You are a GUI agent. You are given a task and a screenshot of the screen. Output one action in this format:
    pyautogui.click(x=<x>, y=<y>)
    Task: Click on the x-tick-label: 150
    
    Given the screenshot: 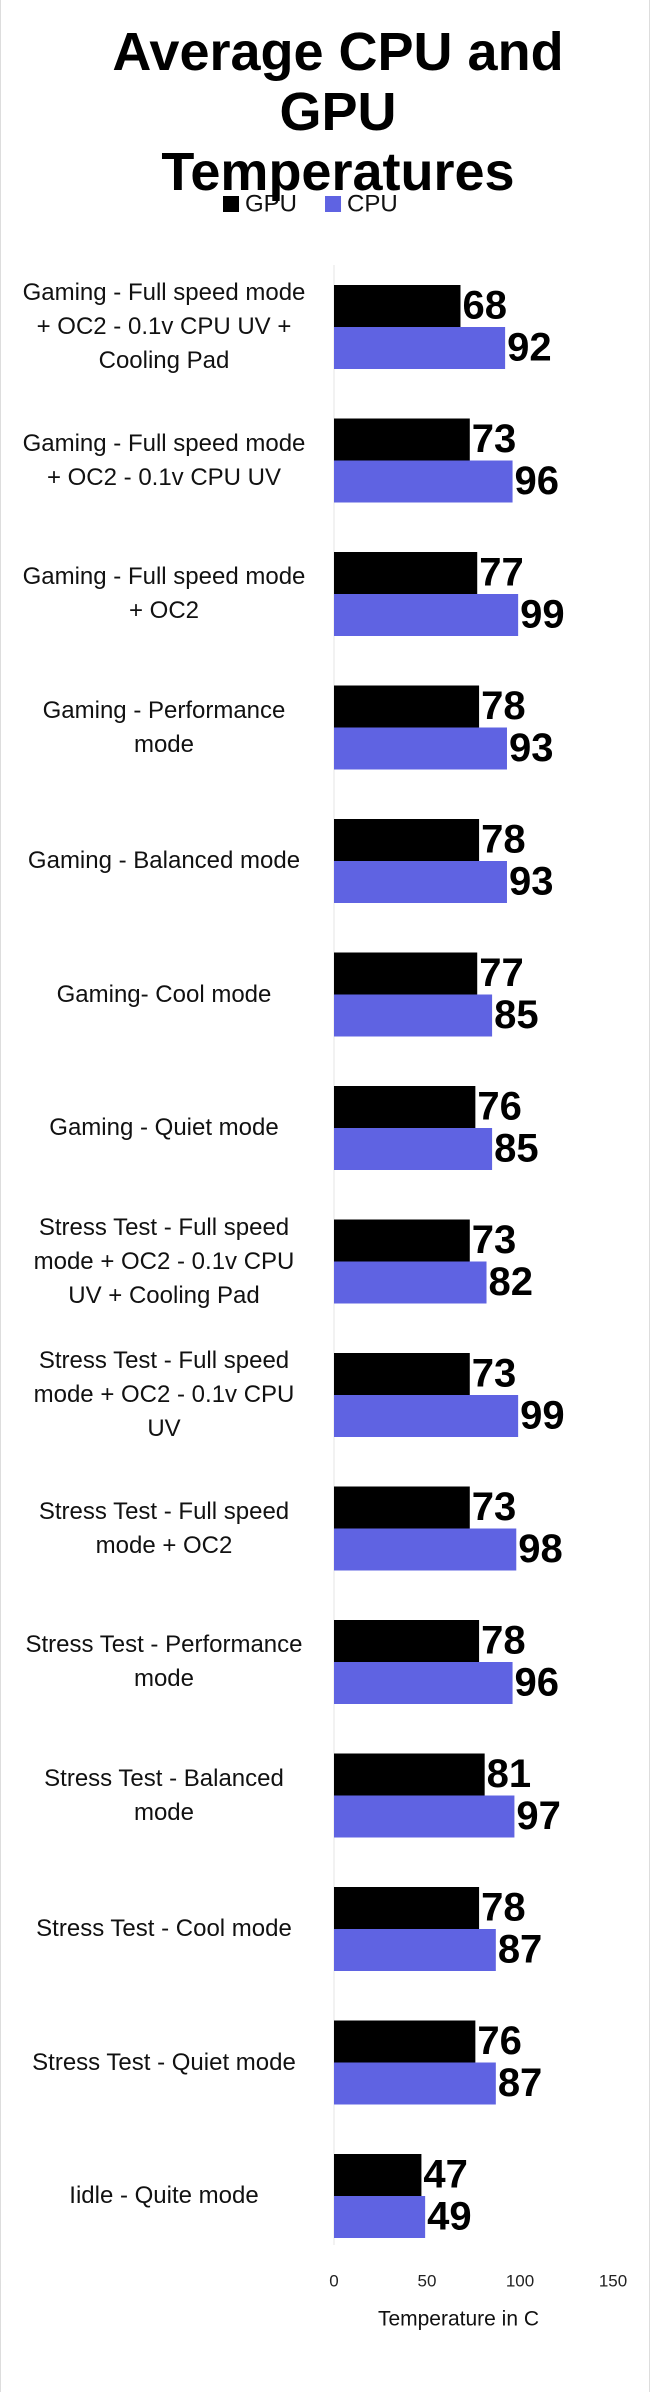 What is the action you would take?
    pyautogui.click(x=613, y=2280)
    